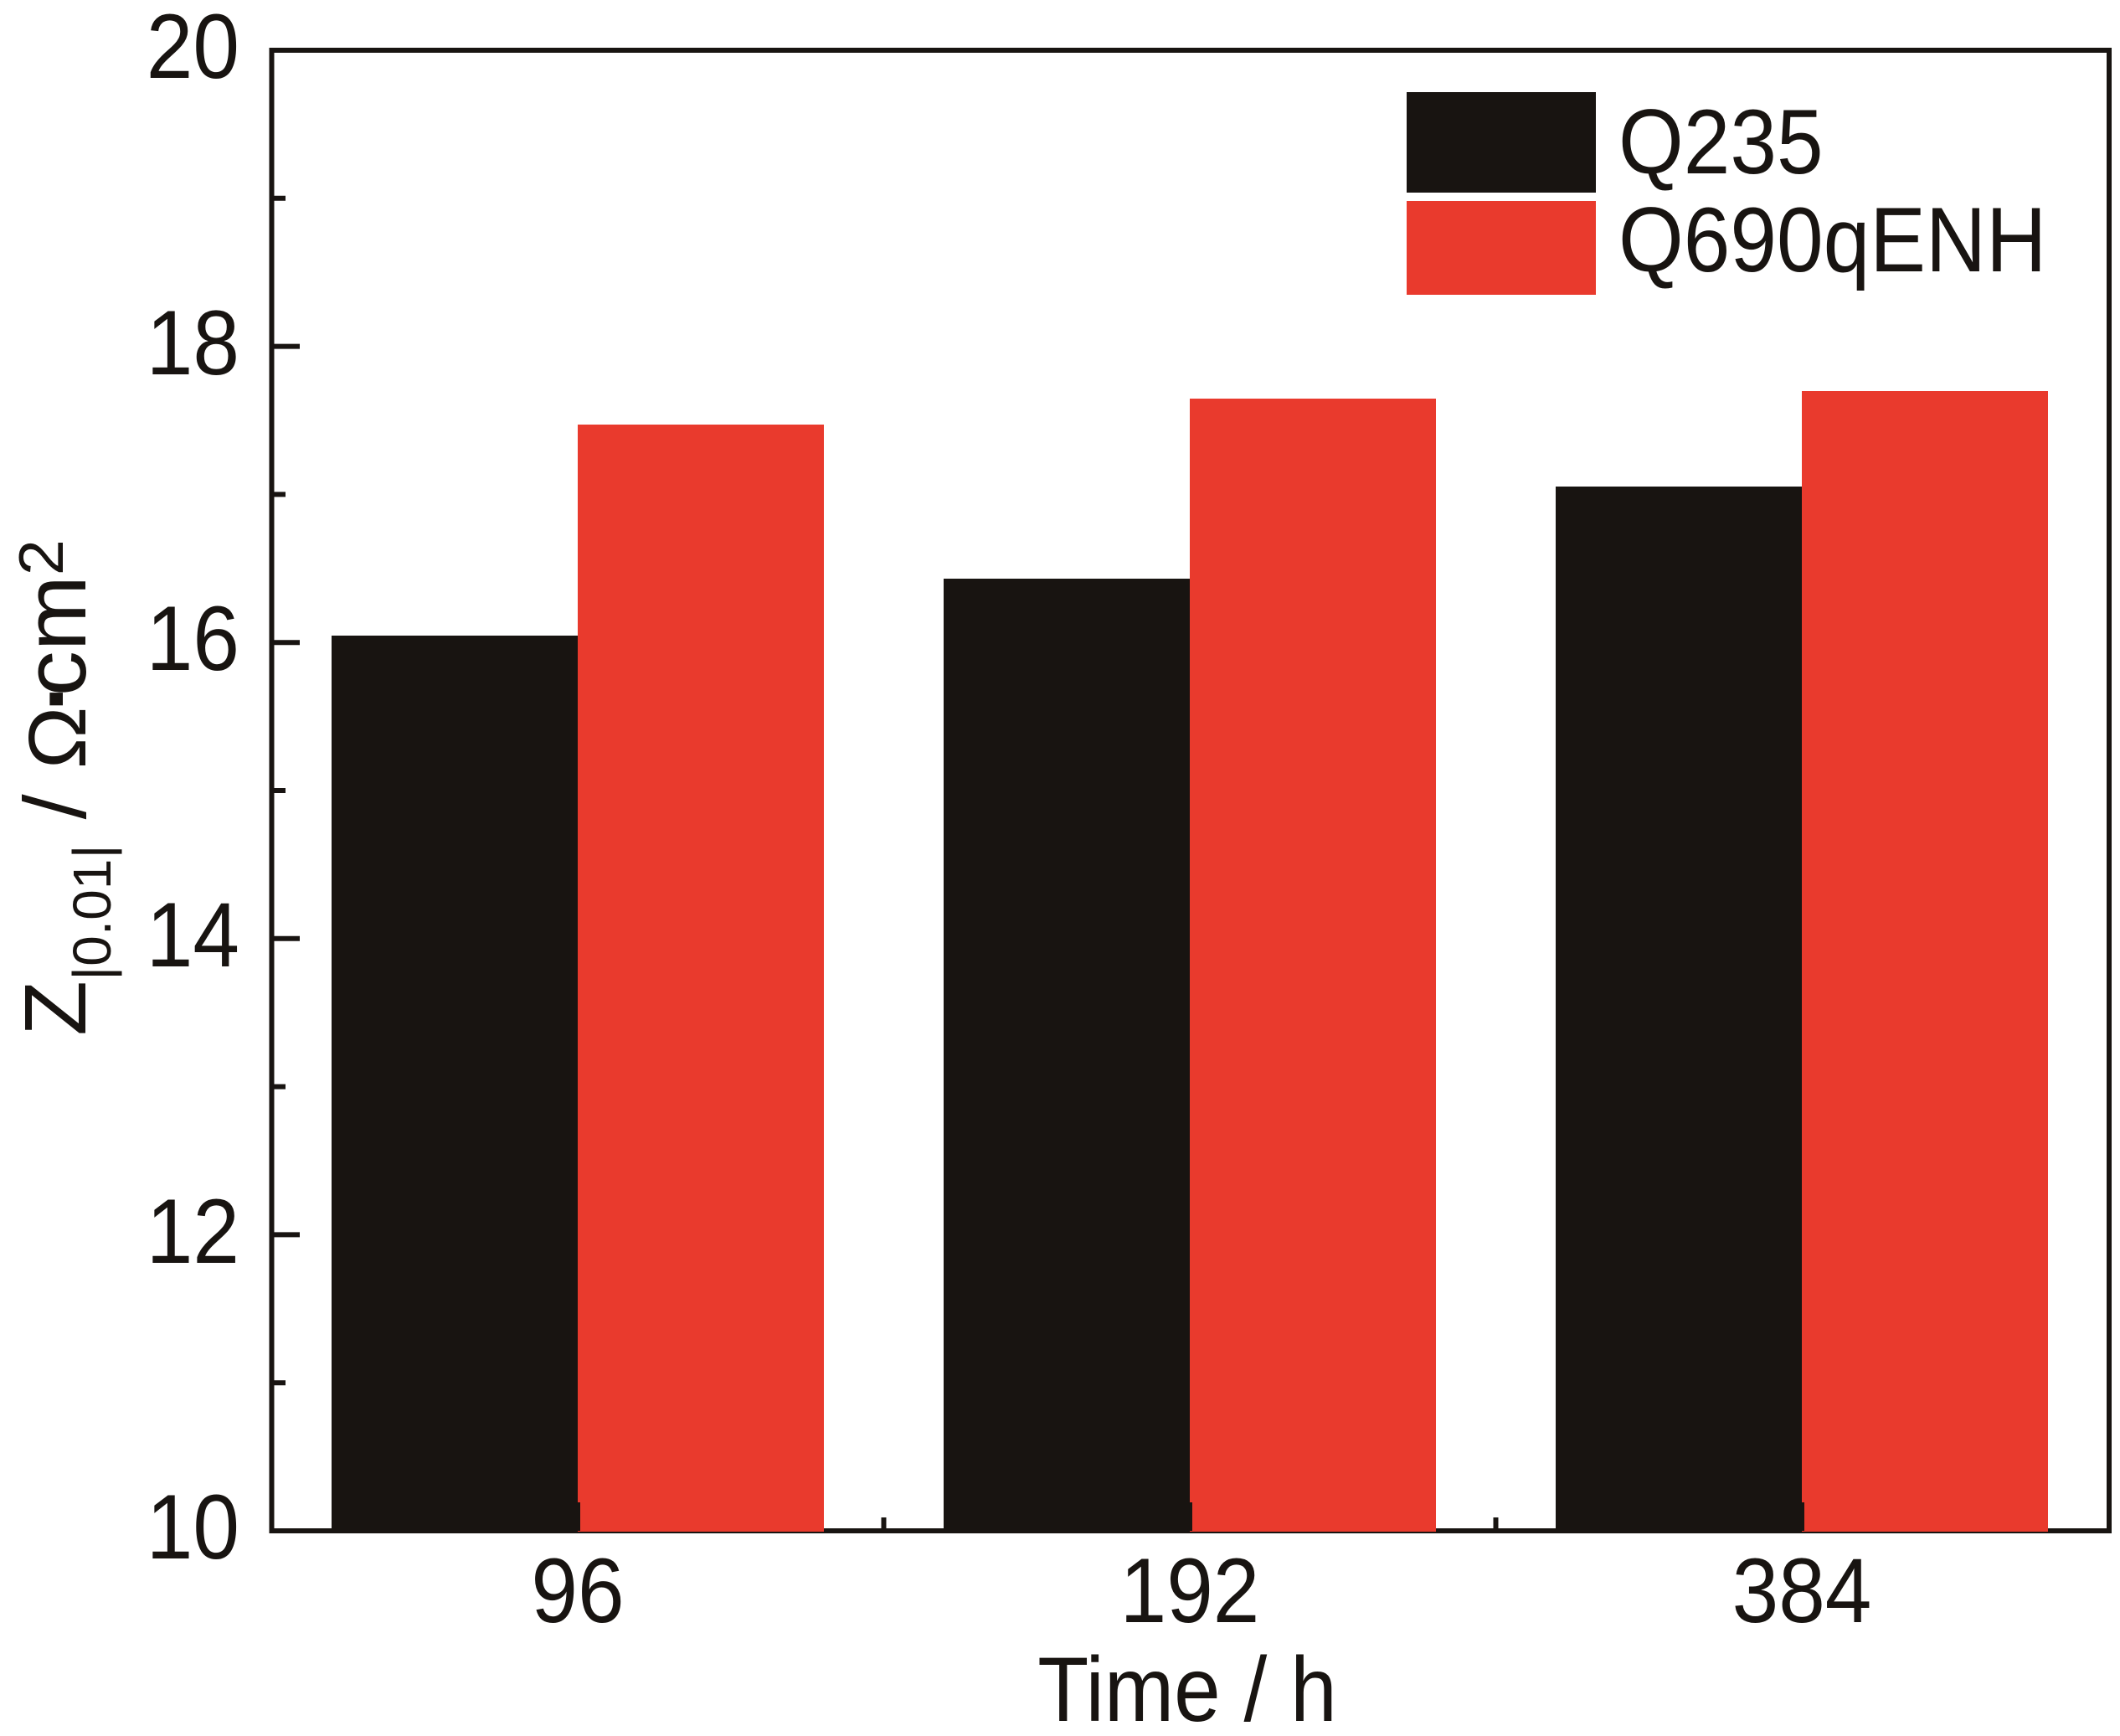 This screenshot has height=1736, width=2120. I want to click on svg-text: Time / h, so click(1186, 1687).